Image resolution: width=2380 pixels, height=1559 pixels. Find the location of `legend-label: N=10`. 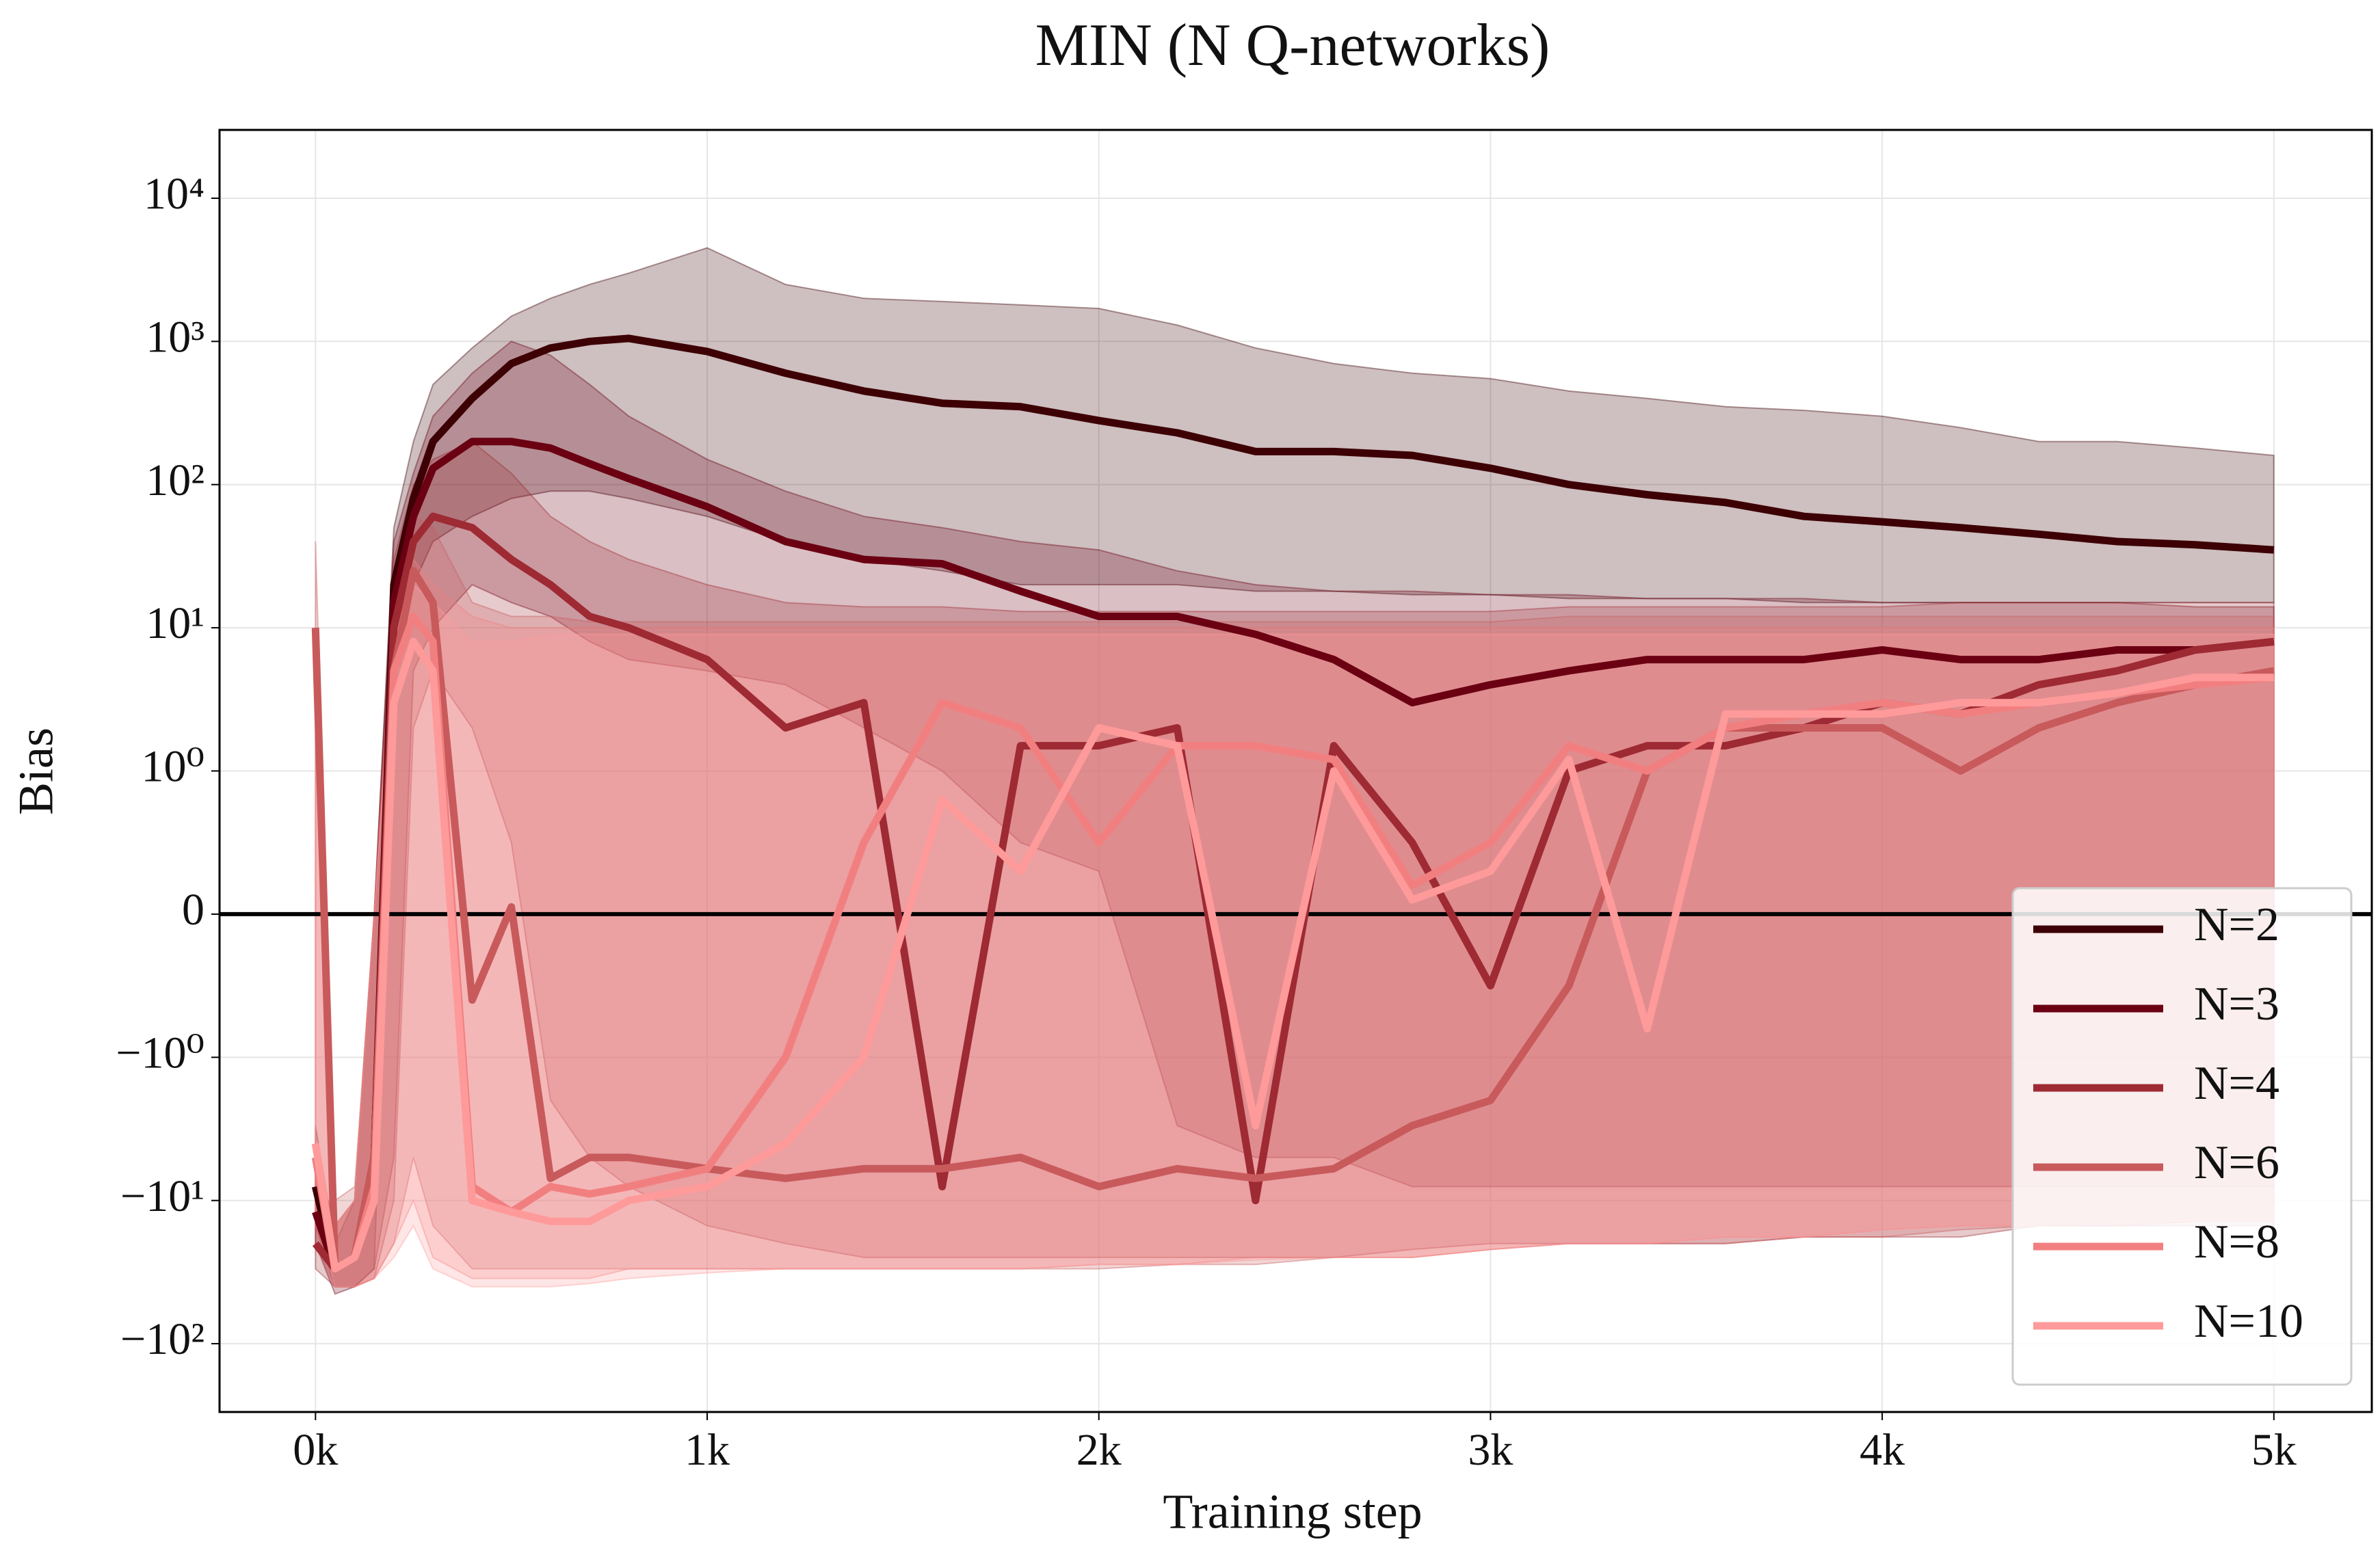

legend-label: N=10 is located at coordinates (2248, 1321).